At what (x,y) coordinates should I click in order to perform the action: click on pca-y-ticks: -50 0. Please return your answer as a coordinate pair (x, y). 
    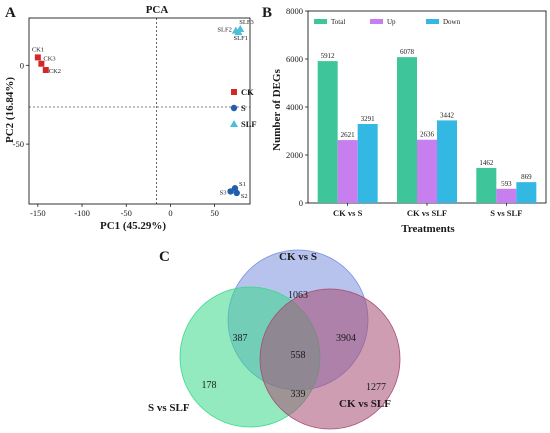
    Looking at the image, I should click on (21, 104).